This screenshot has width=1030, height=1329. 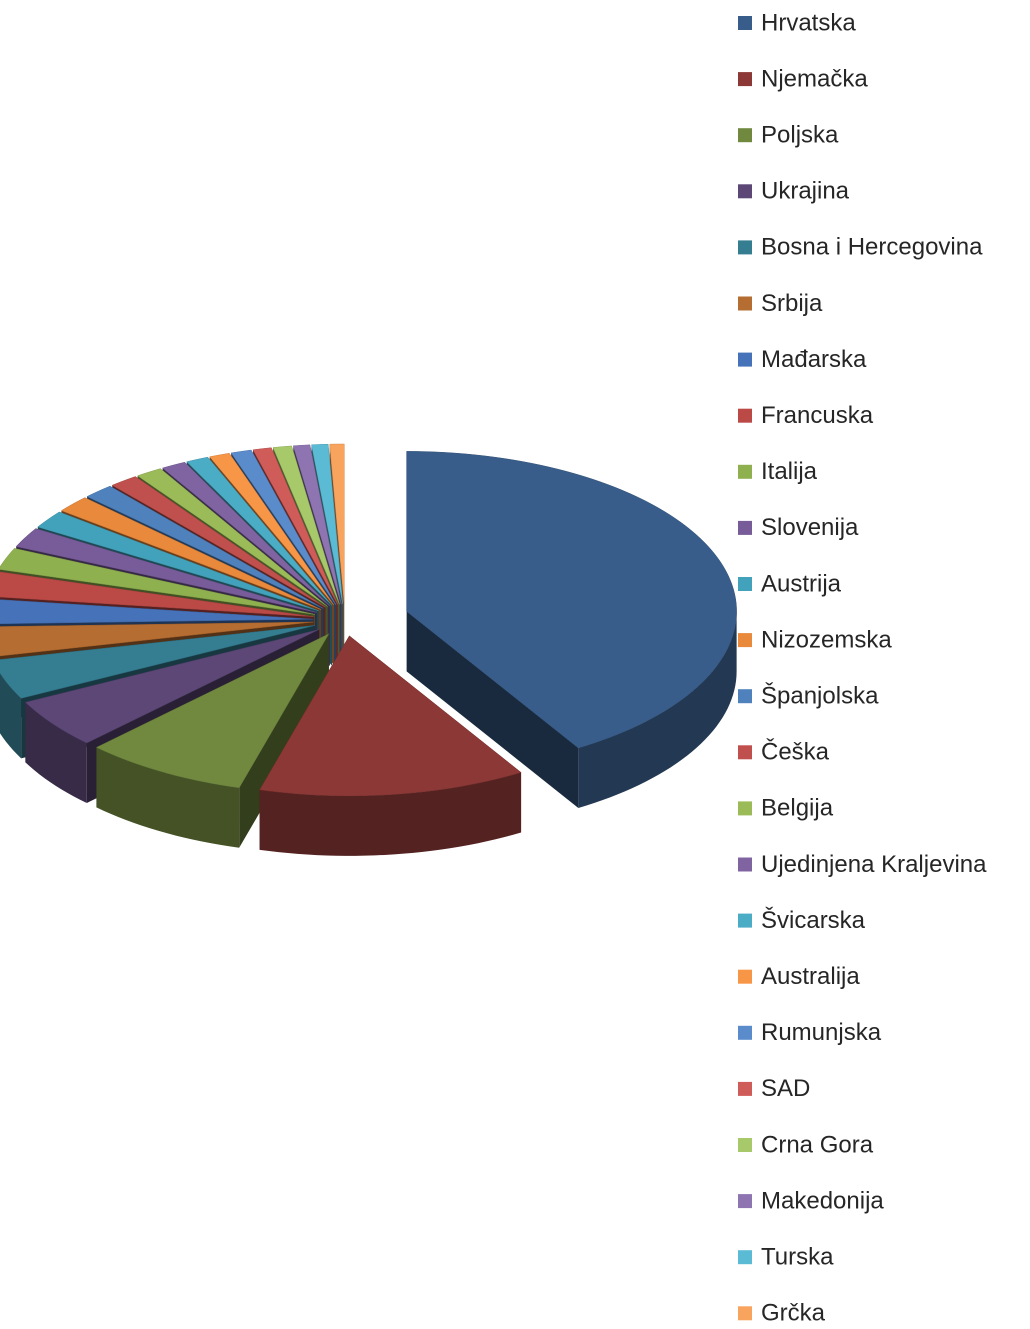 I want to click on legend-label: Njemačka, so click(x=814, y=78).